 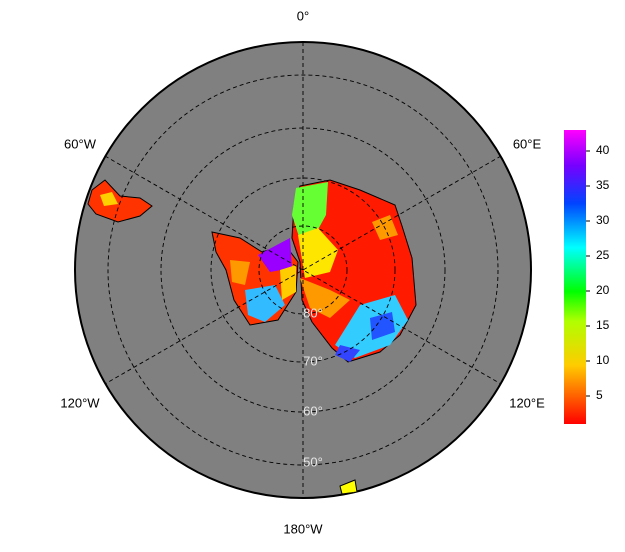 What do you see at coordinates (313, 312) in the screenshot?
I see `lat-label: 80°` at bounding box center [313, 312].